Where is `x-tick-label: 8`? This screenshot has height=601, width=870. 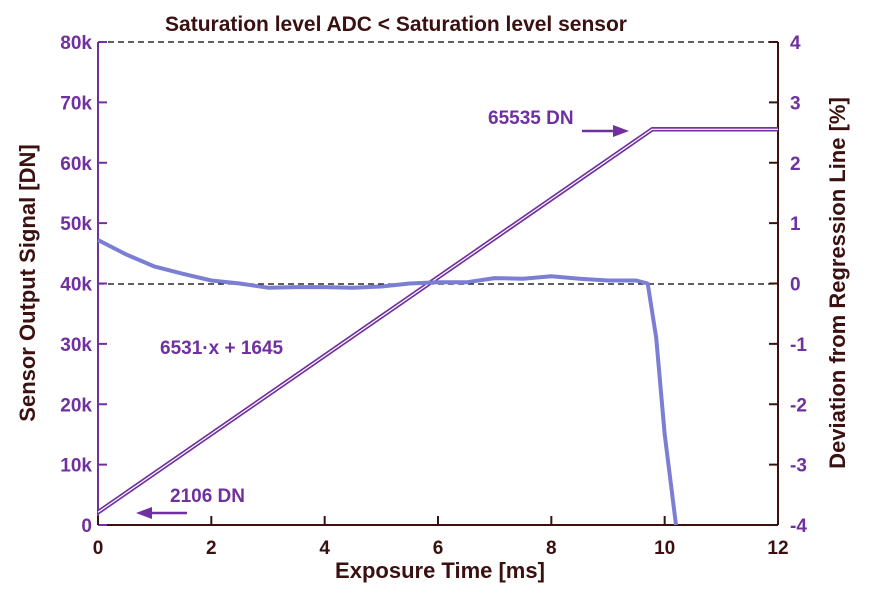 x-tick-label: 8 is located at coordinates (551, 548).